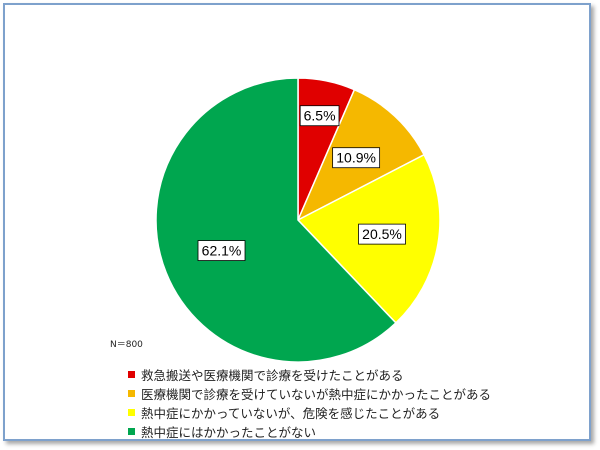  Describe the element at coordinates (229, 432) in the screenshot. I see `legend-label: 熱中症にはかかったことがない` at that location.